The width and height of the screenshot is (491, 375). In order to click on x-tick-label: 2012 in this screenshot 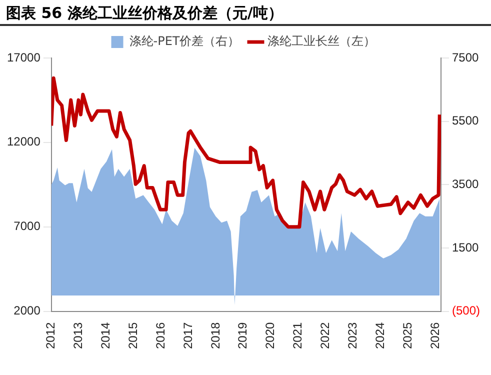, I will do `click(51, 336)`.